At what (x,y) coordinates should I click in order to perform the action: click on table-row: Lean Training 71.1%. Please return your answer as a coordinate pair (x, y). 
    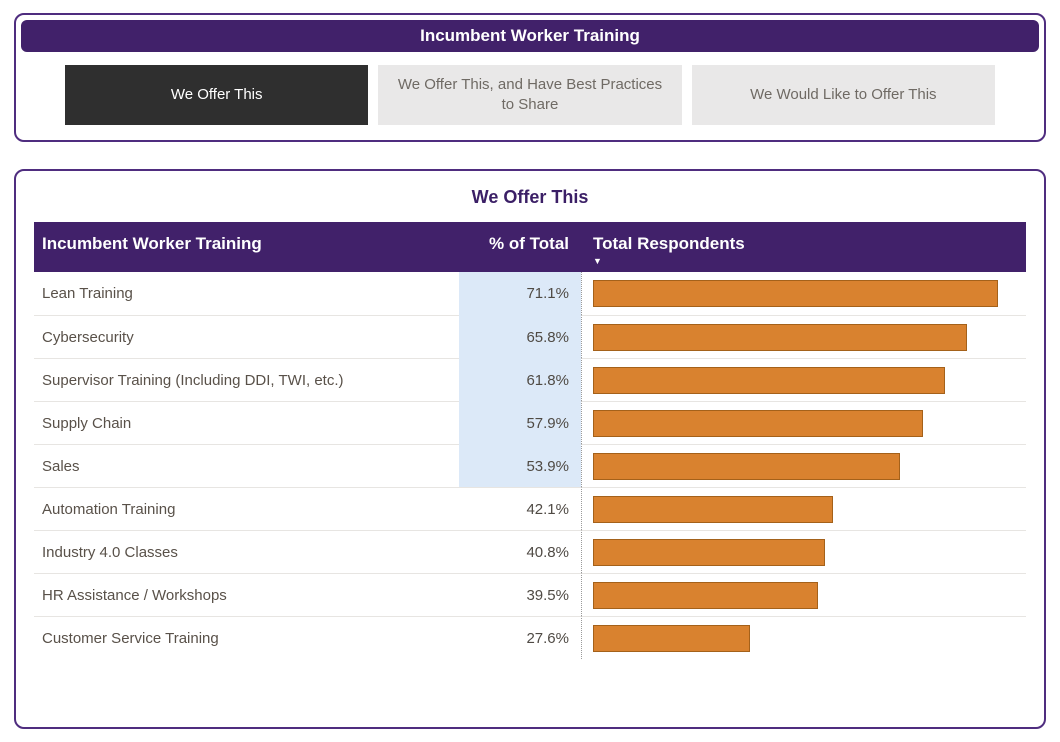
    Looking at the image, I should click on (530, 293).